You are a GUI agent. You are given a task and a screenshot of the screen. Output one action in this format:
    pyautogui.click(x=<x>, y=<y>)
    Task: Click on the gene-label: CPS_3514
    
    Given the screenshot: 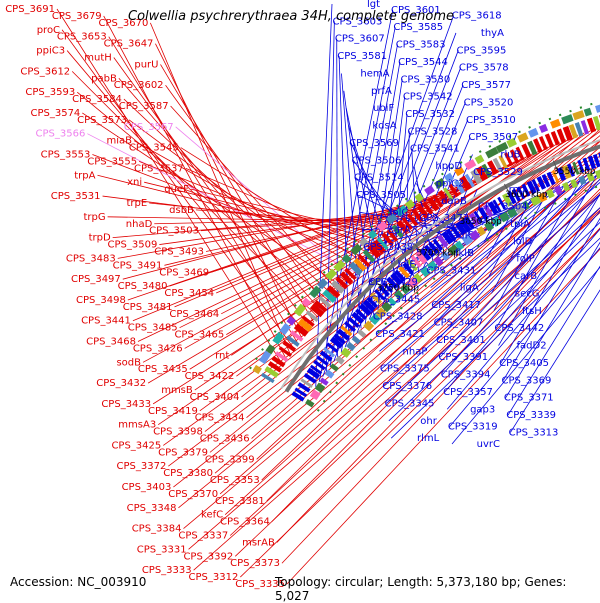 What is the action you would take?
    pyautogui.click(x=379, y=178)
    